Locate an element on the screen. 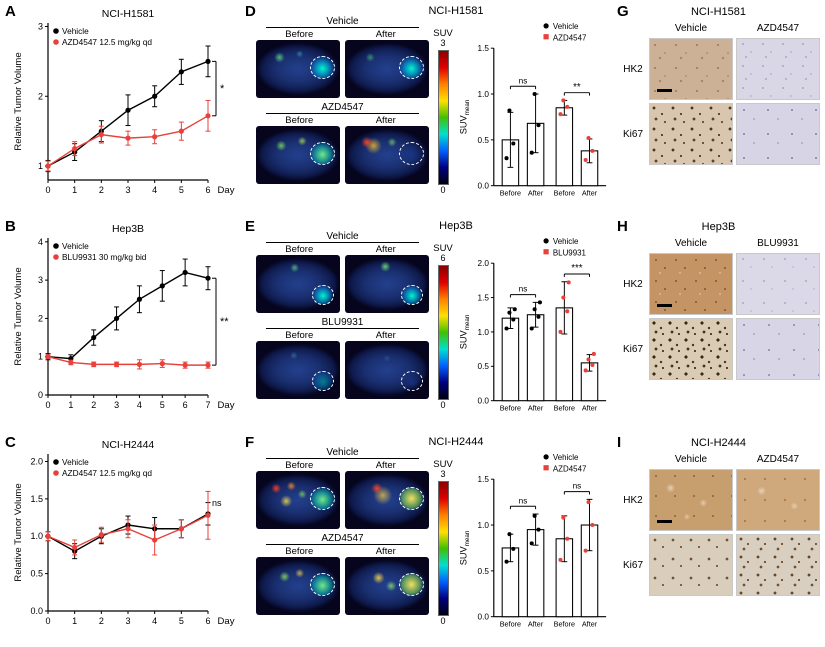  pet-scan-vehicle-before is located at coordinates (298, 500).